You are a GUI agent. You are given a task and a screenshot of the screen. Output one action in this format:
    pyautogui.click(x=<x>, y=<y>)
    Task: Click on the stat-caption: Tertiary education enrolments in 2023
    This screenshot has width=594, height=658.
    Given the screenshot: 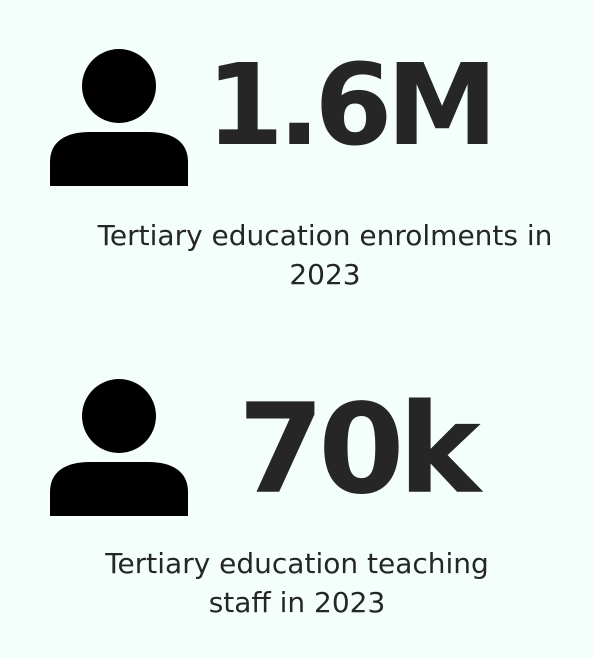 What is the action you would take?
    pyautogui.click(x=325, y=255)
    